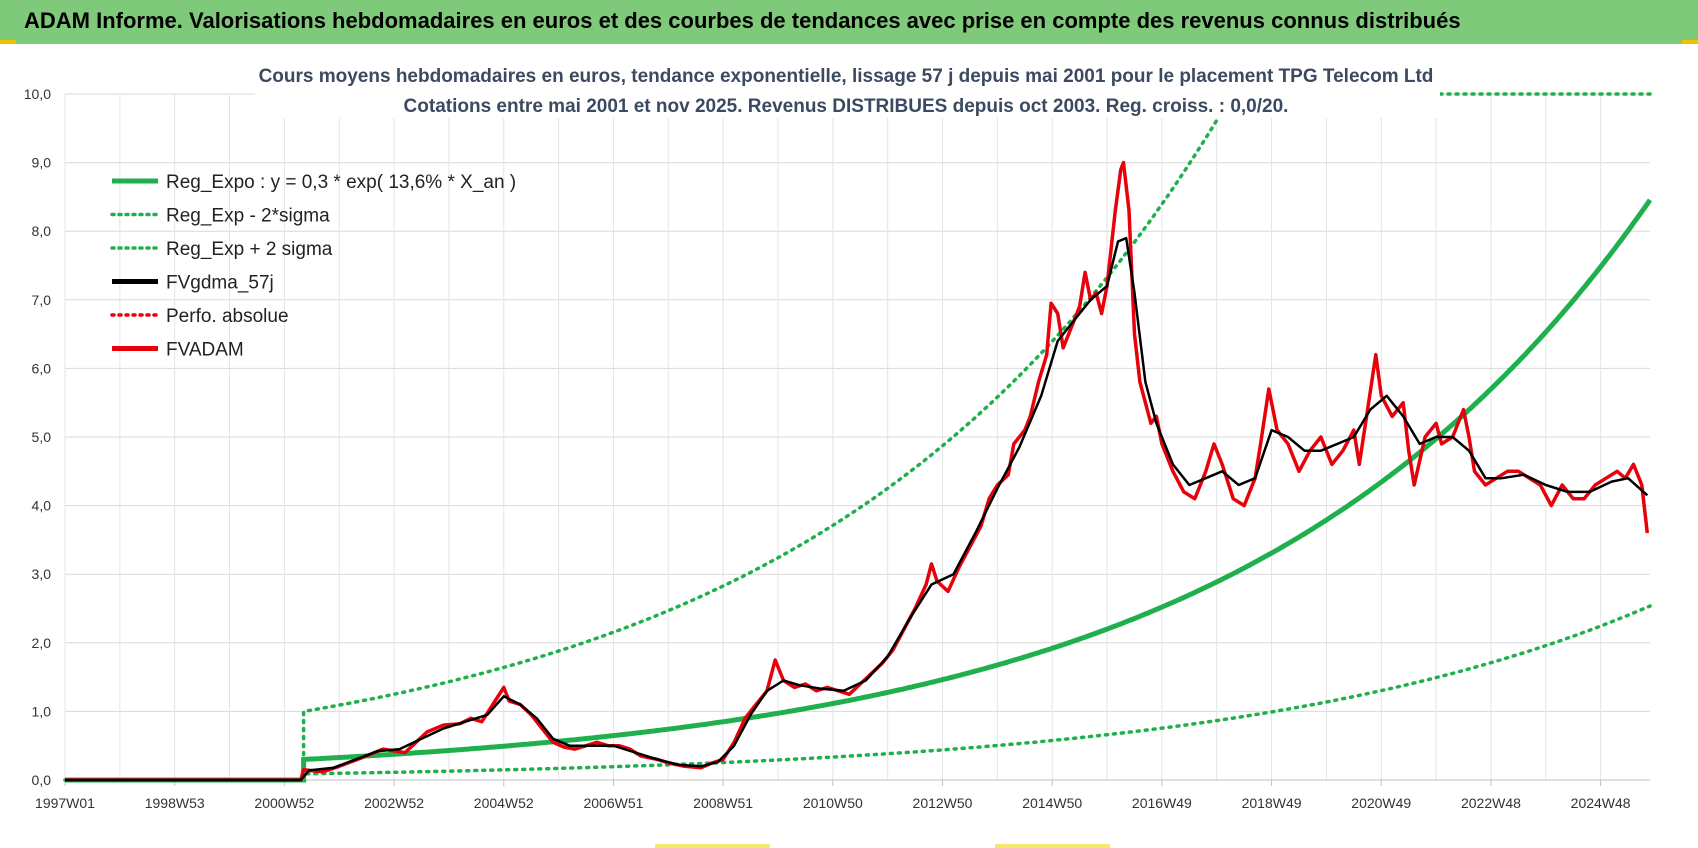 The image size is (1698, 848). I want to click on corner-marker-left, so click(8, 42).